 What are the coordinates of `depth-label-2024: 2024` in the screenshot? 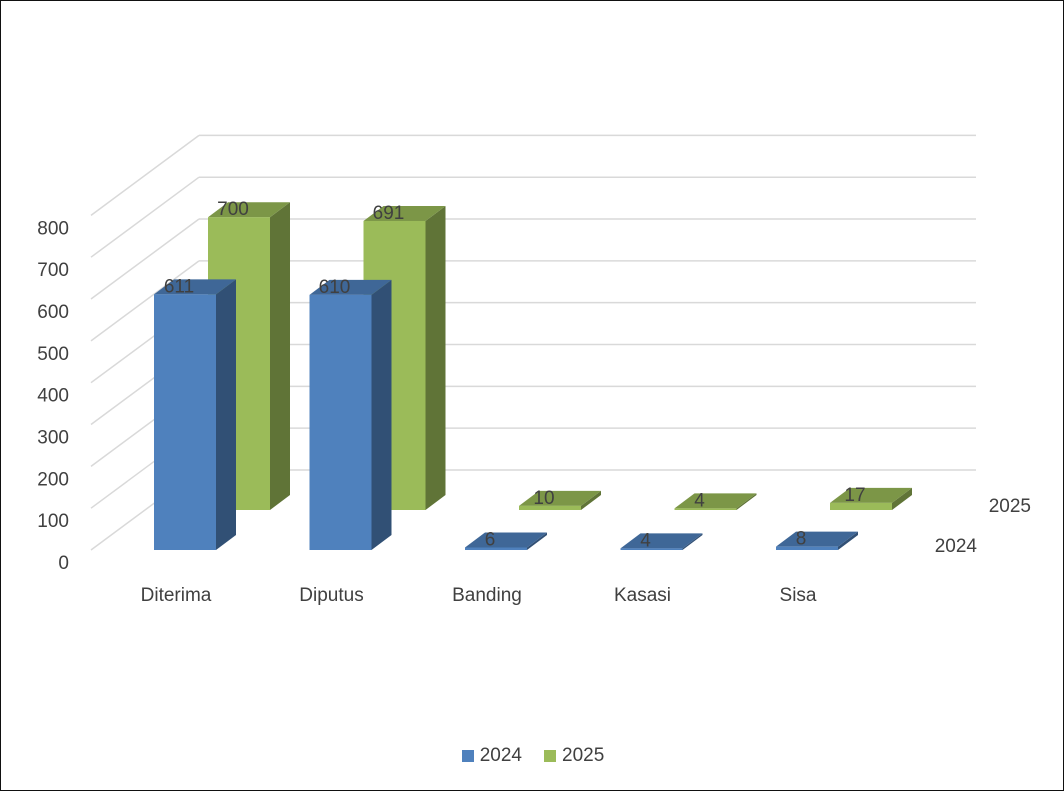 It's located at (956, 546).